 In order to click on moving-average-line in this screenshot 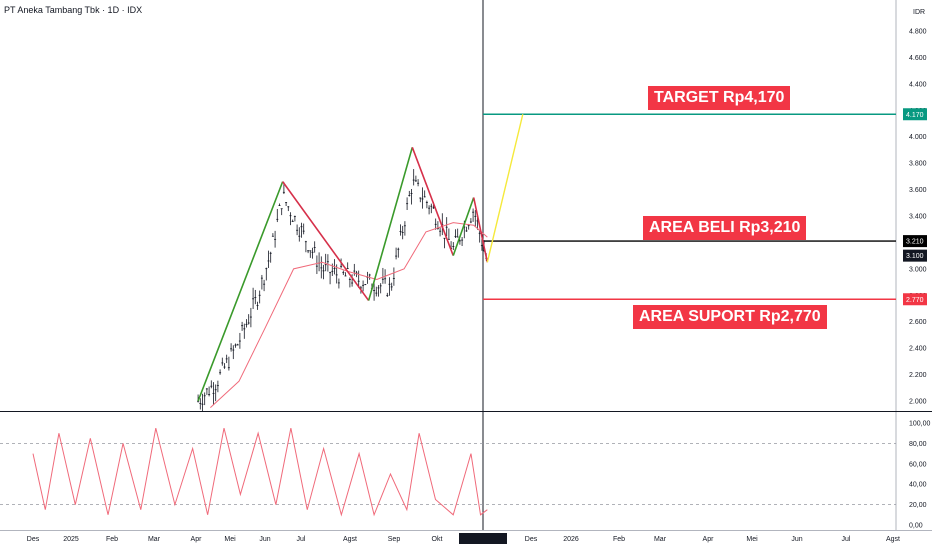, I will do `click(349, 315)`.